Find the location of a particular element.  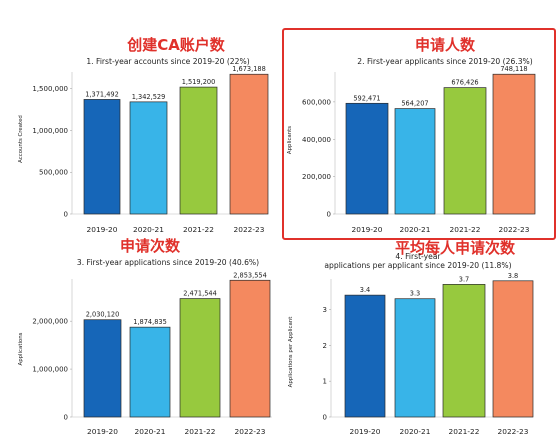

value-label: 564,207 is located at coordinates (414, 104).